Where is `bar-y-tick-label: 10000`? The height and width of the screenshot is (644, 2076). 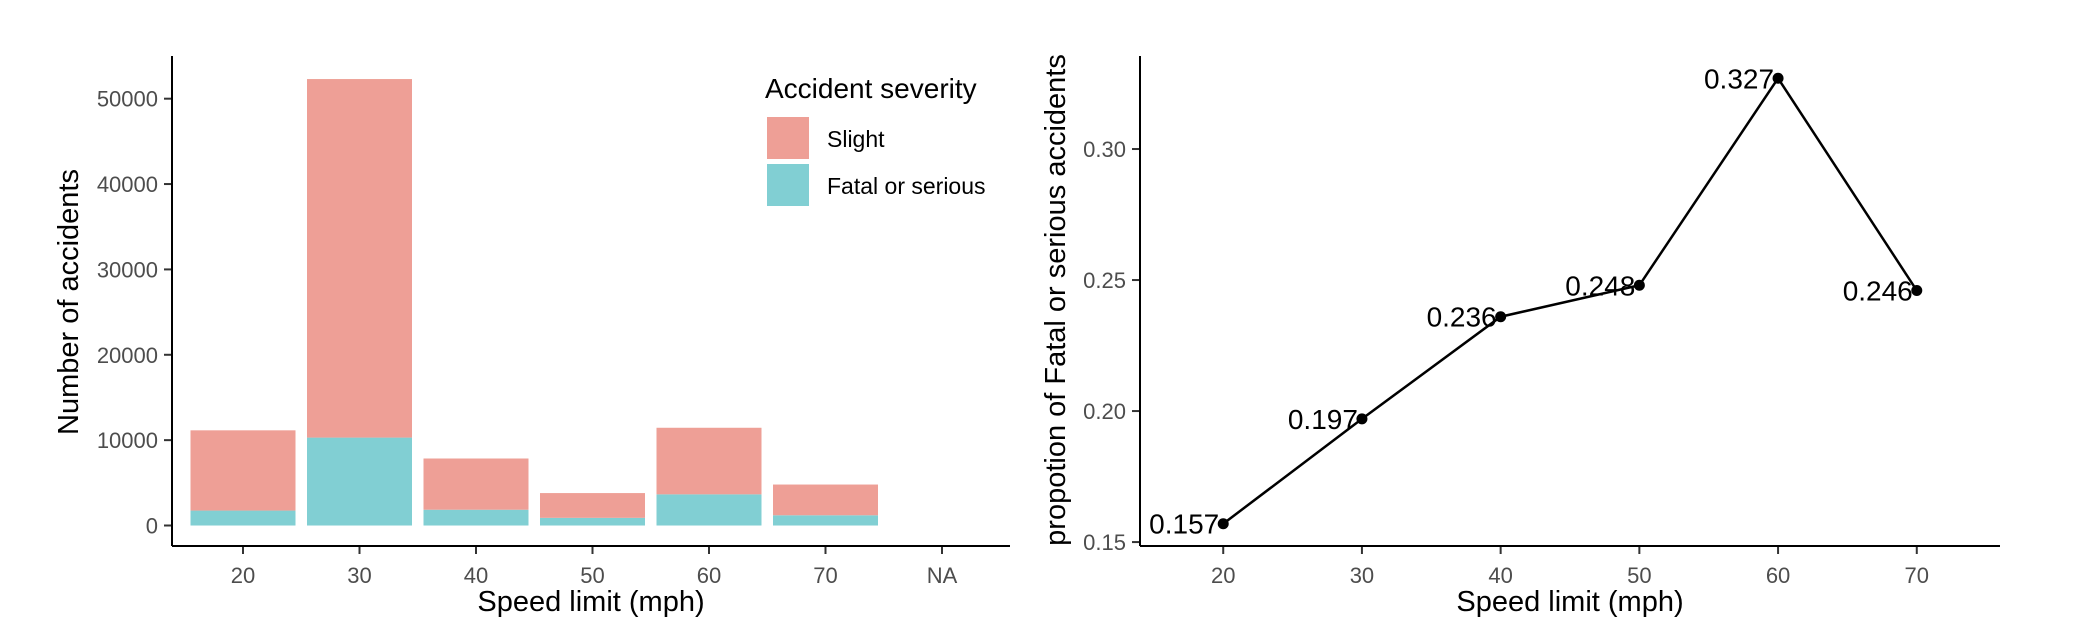 bar-y-tick-label: 10000 is located at coordinates (127, 440).